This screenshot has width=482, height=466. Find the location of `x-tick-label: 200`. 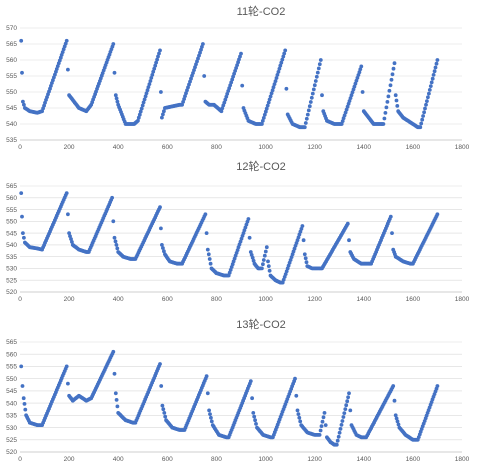

x-tick-label: 200 is located at coordinates (69, 459).